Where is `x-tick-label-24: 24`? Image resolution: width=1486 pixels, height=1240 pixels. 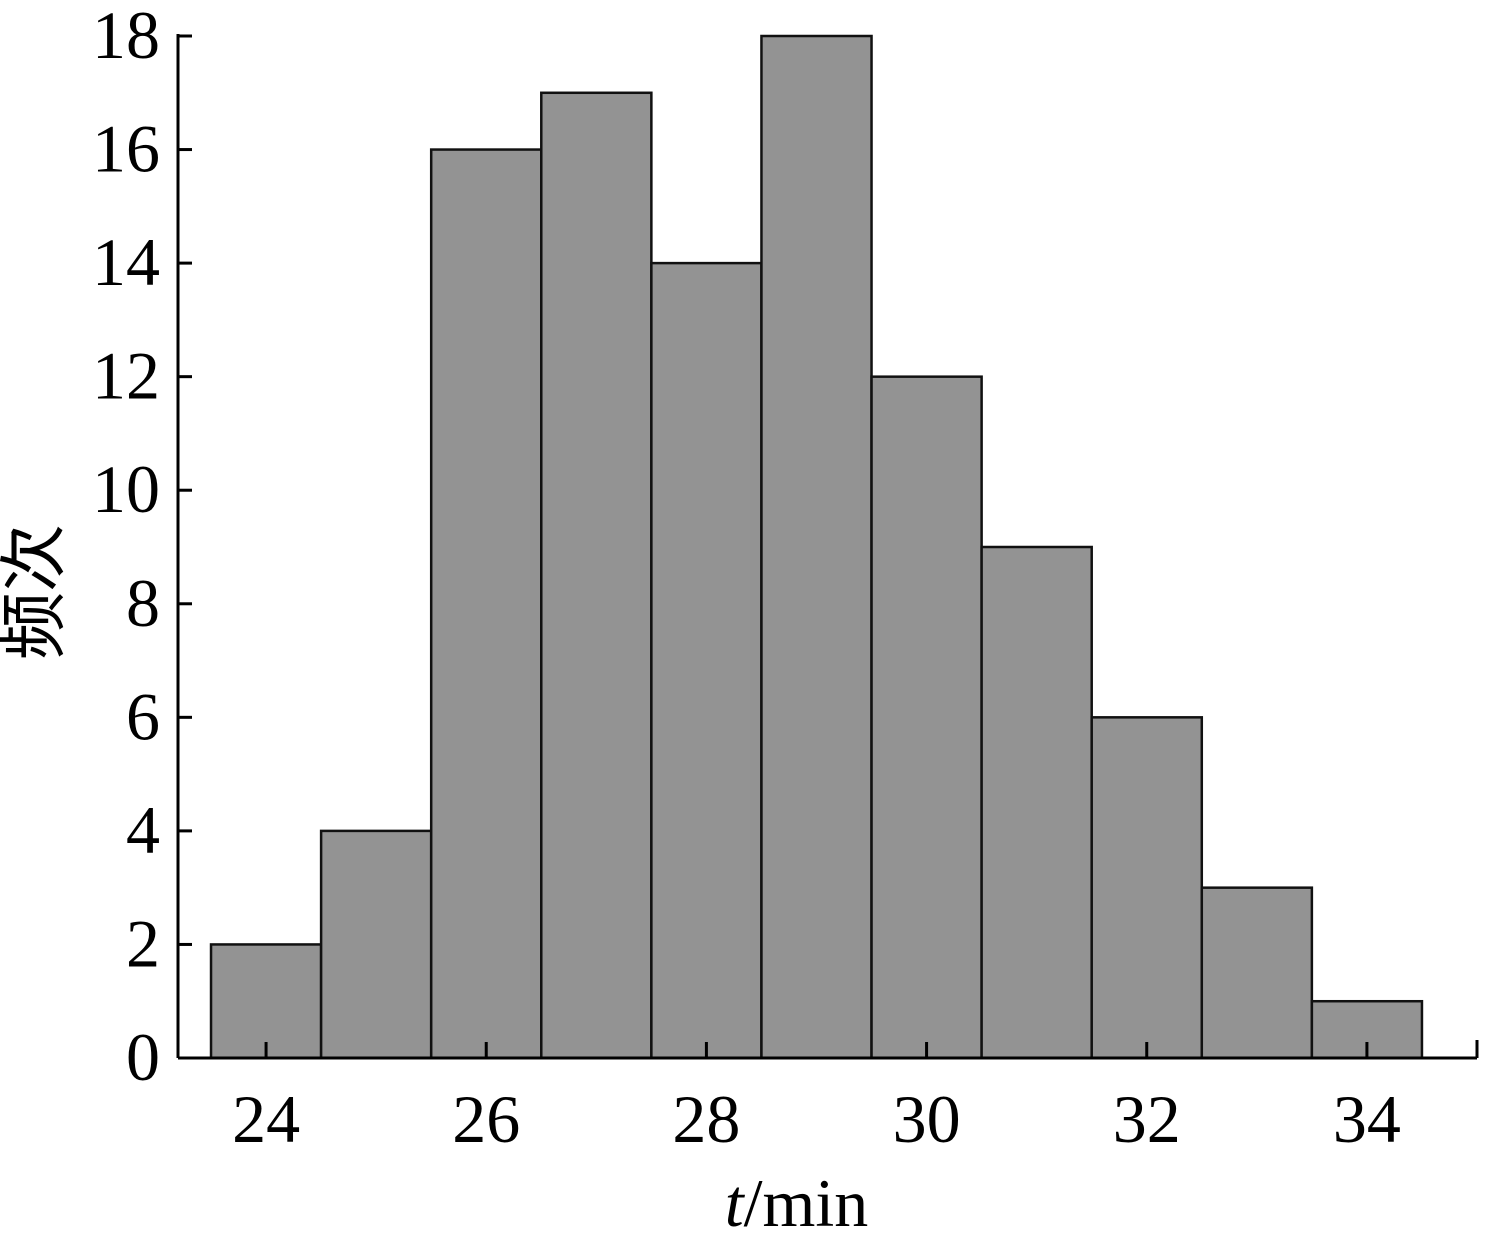
x-tick-label-24: 24 is located at coordinates (266, 1119).